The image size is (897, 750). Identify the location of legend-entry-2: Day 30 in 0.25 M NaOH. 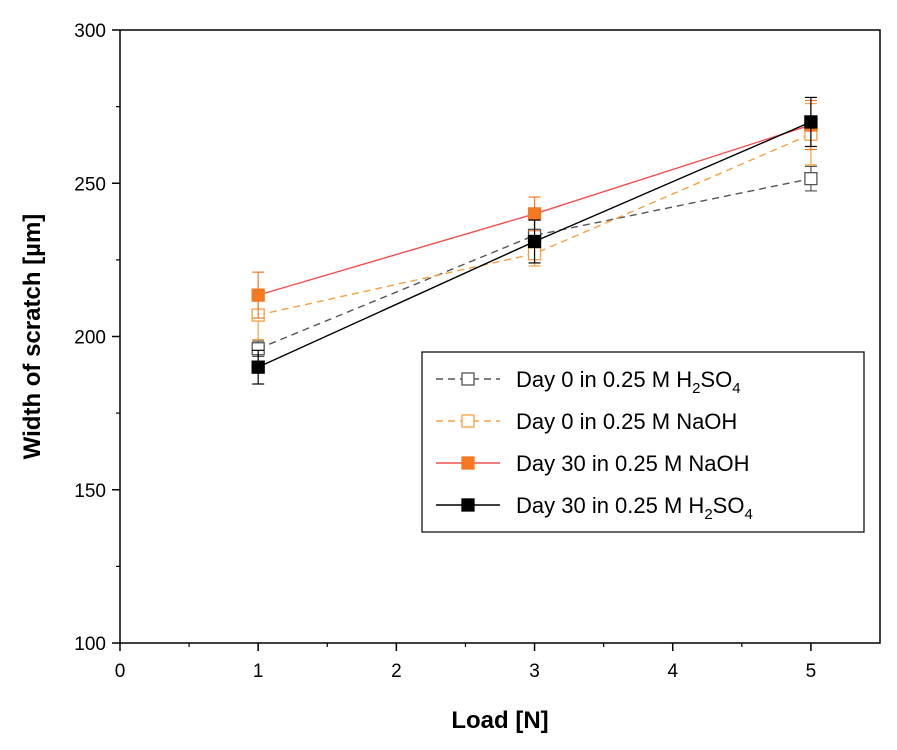
(593, 463).